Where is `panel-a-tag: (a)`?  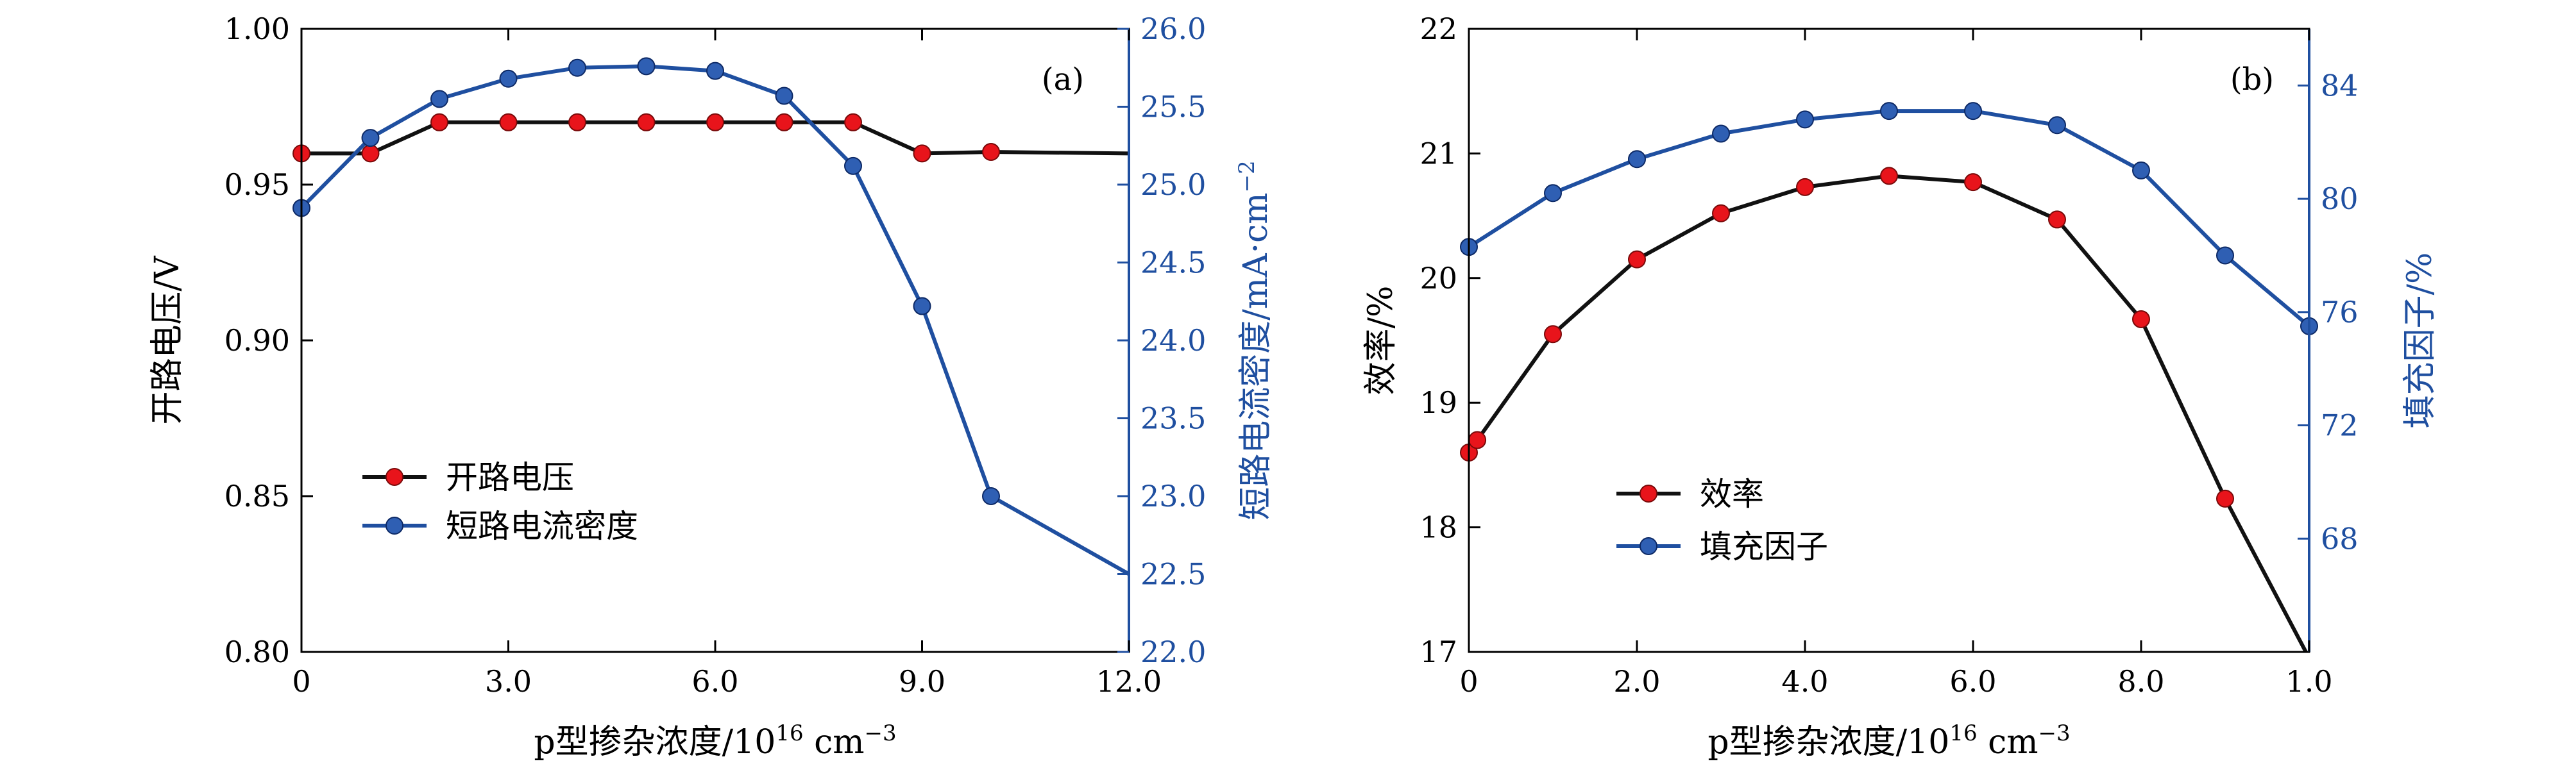 panel-a-tag: (a) is located at coordinates (1063, 80).